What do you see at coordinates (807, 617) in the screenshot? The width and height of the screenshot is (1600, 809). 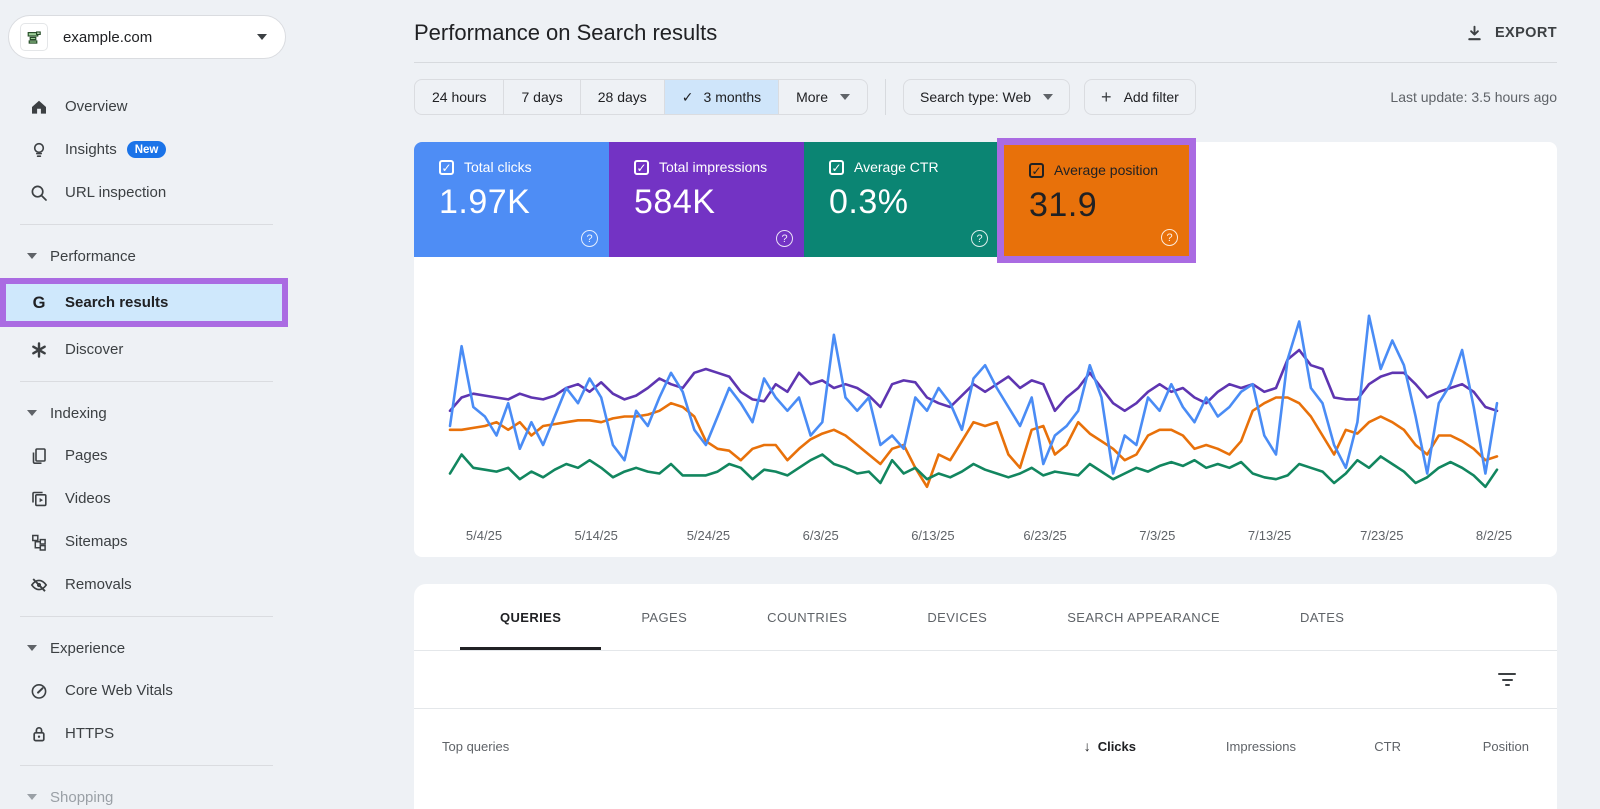 I see `tab-countries: COUNTRIES` at bounding box center [807, 617].